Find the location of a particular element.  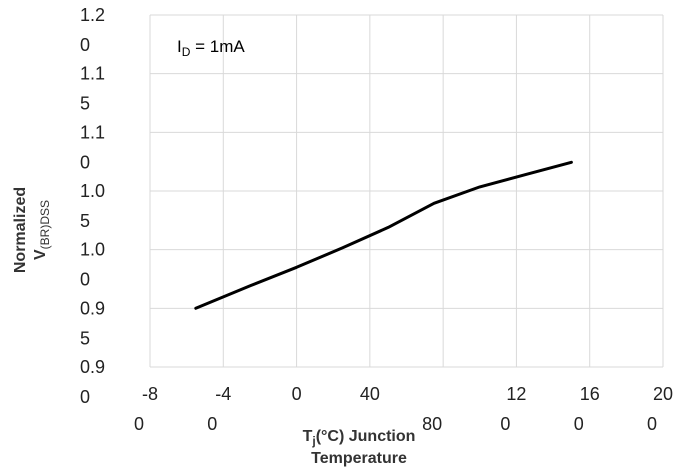

x-tick-label: 12 is located at coordinates (516, 394).